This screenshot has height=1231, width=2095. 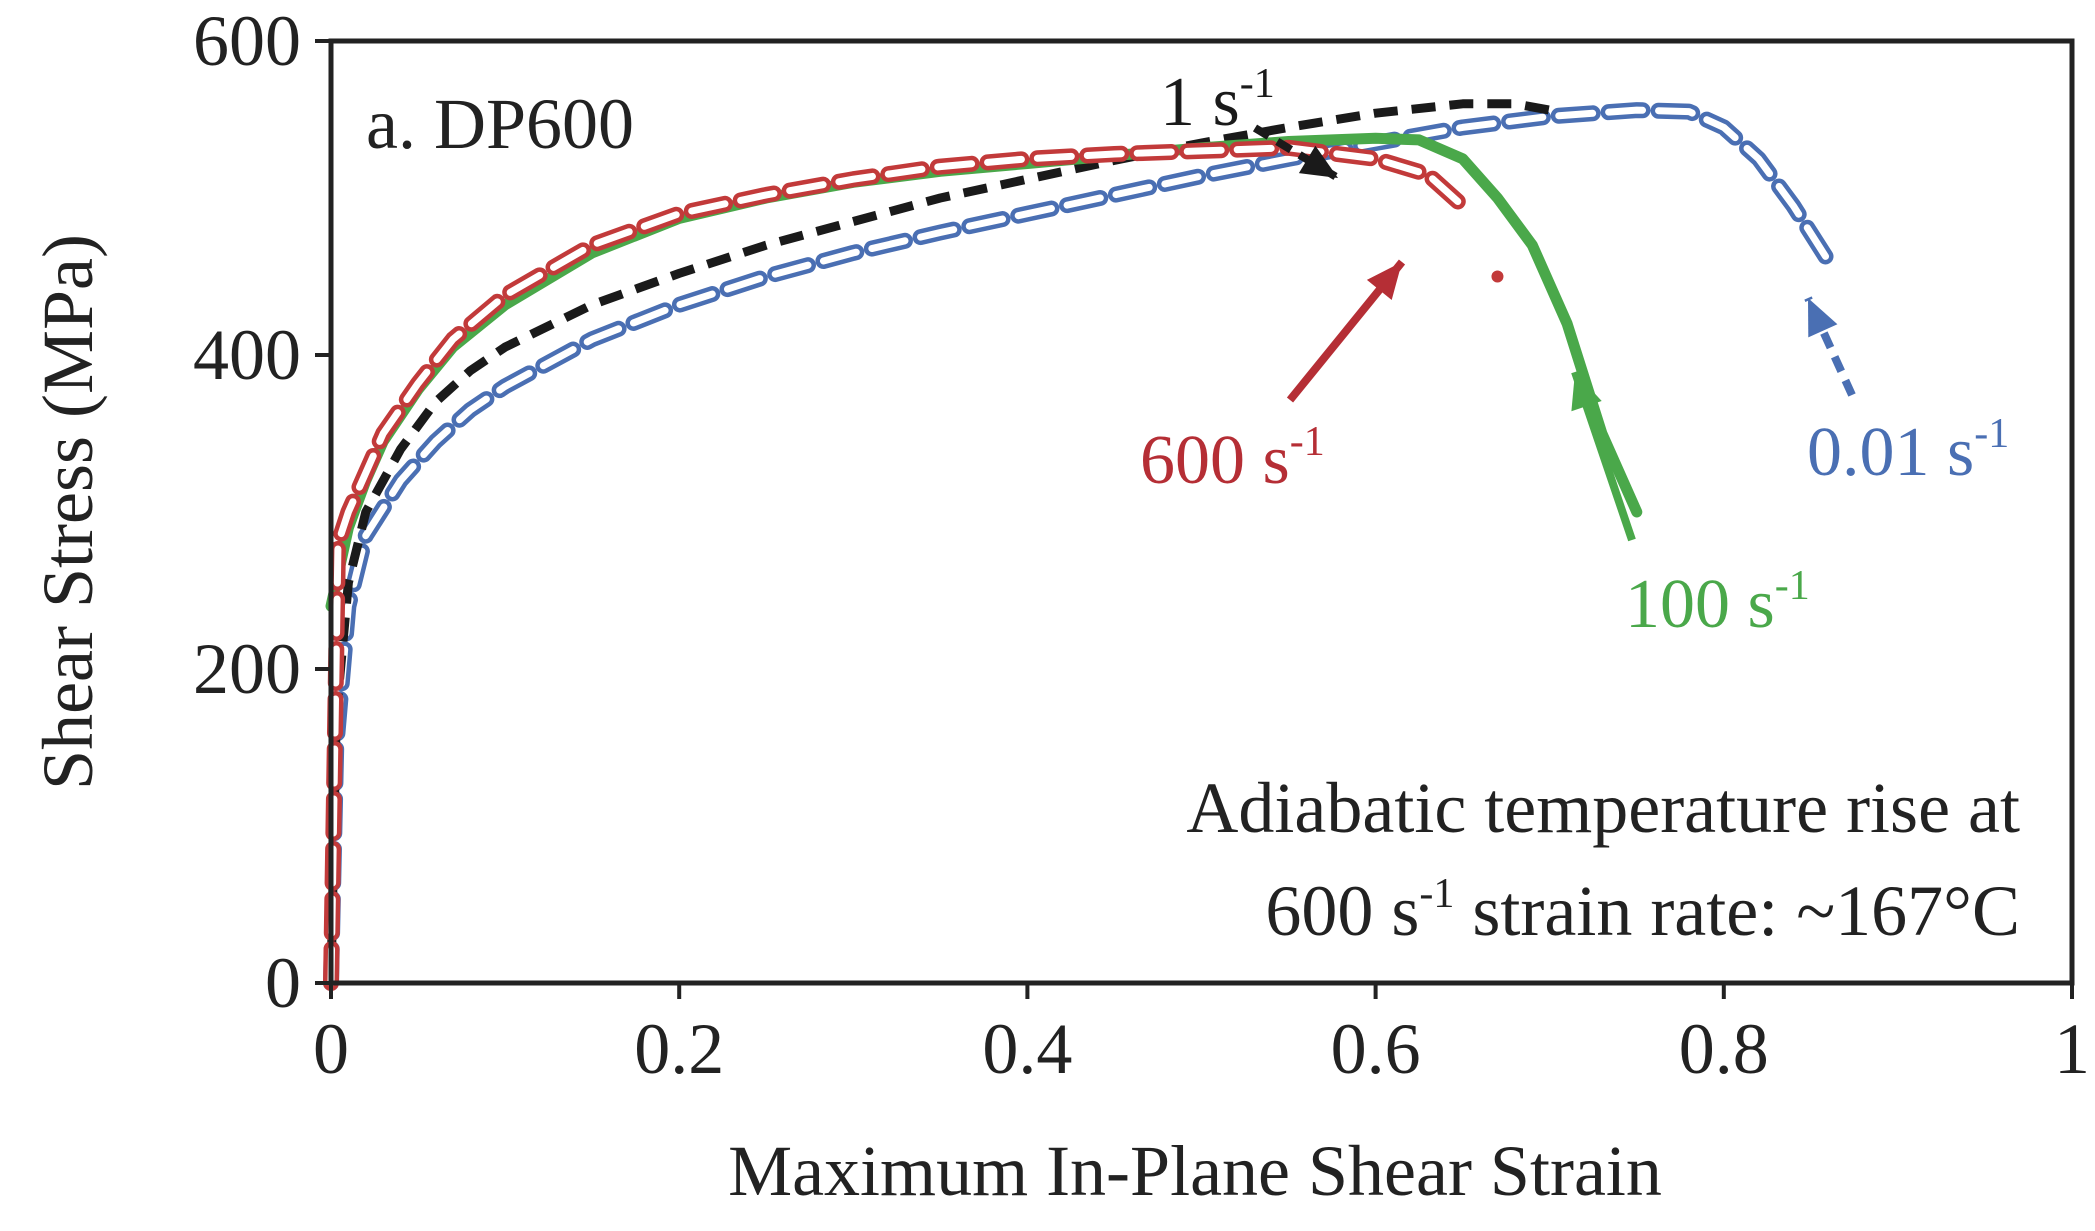 I want to click on series-label-1-base: 1 s, so click(x=1200, y=102).